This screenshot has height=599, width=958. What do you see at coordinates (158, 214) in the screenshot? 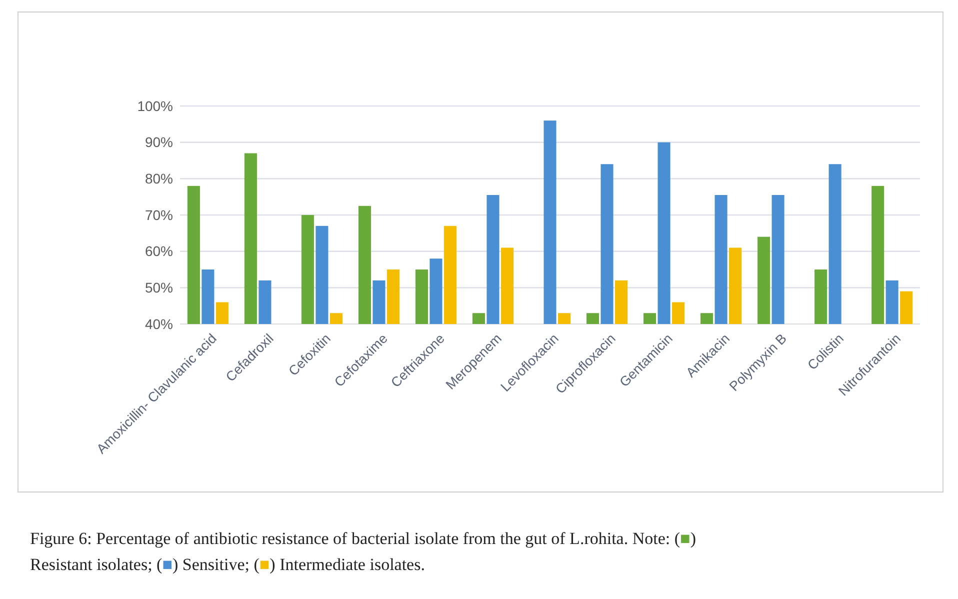
I see `y-tick-label: 70%` at bounding box center [158, 214].